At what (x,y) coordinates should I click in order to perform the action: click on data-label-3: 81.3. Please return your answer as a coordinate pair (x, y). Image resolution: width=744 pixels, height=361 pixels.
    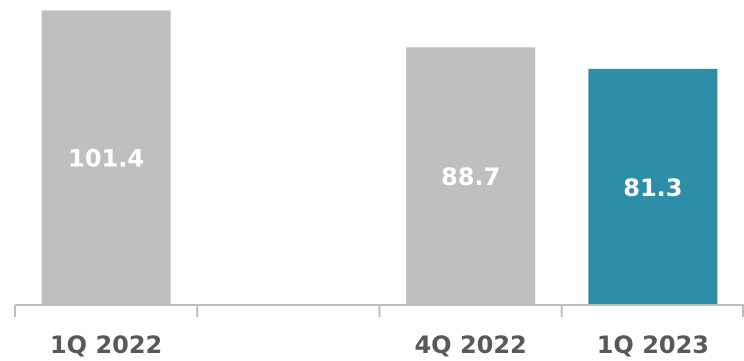
    Looking at the image, I should click on (652, 188).